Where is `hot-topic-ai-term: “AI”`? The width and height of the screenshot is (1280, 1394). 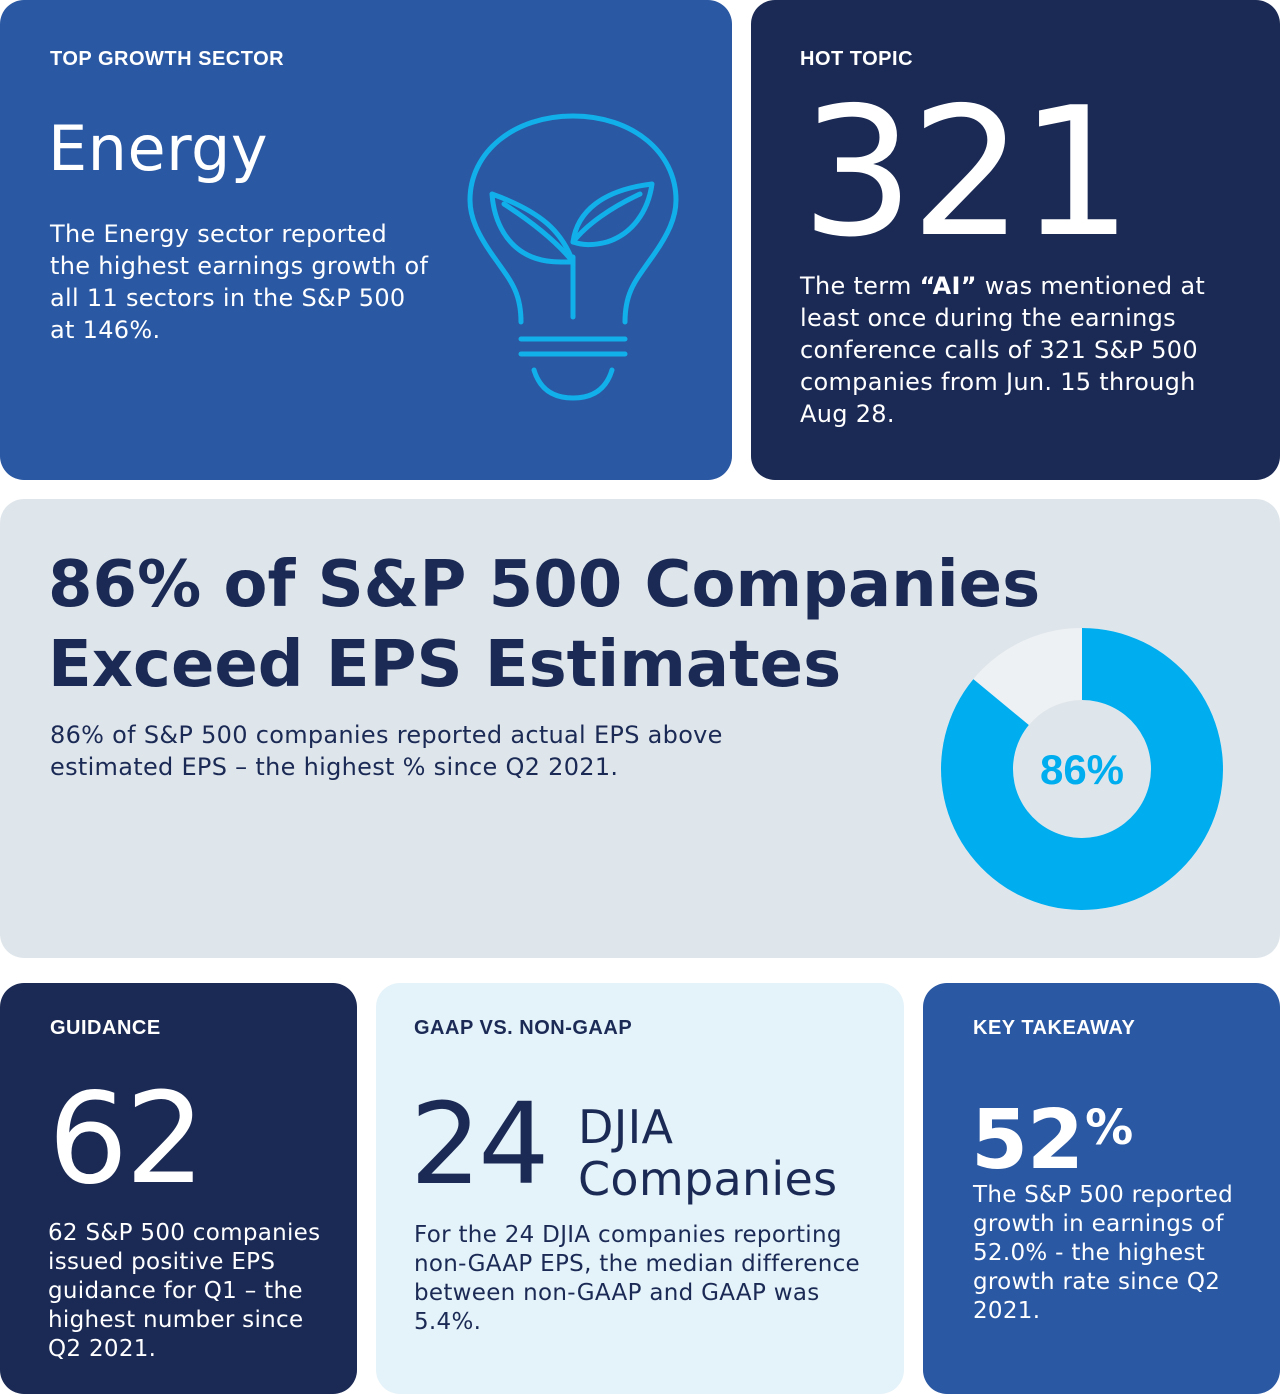
hot-topic-ai-term: “AI” is located at coordinates (948, 286).